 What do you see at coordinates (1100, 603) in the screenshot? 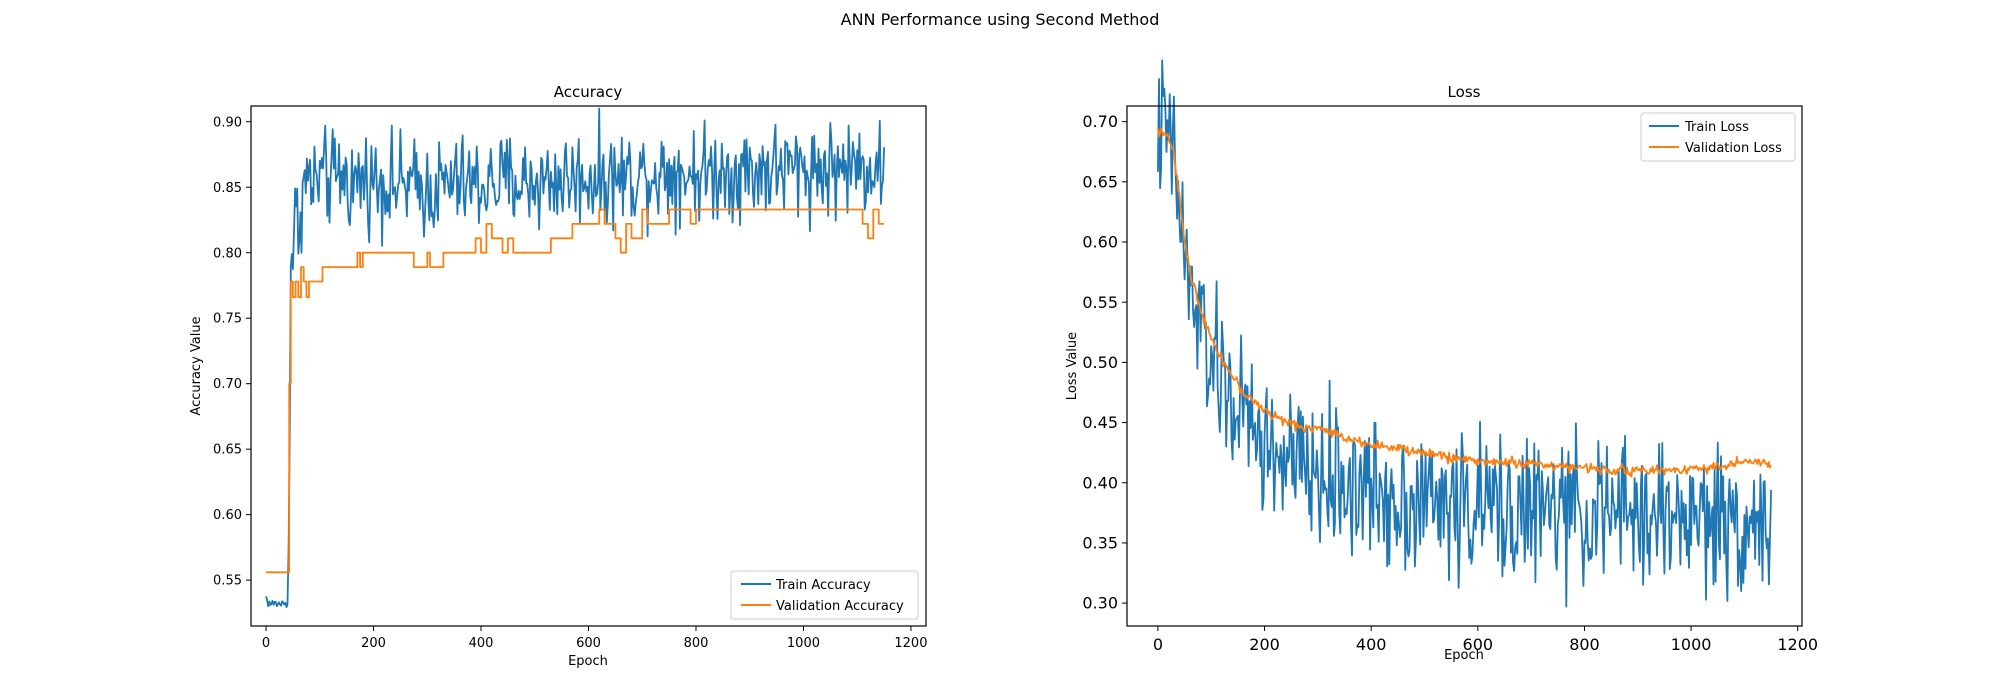
I see `y-tick-label: 0.30` at bounding box center [1100, 603].